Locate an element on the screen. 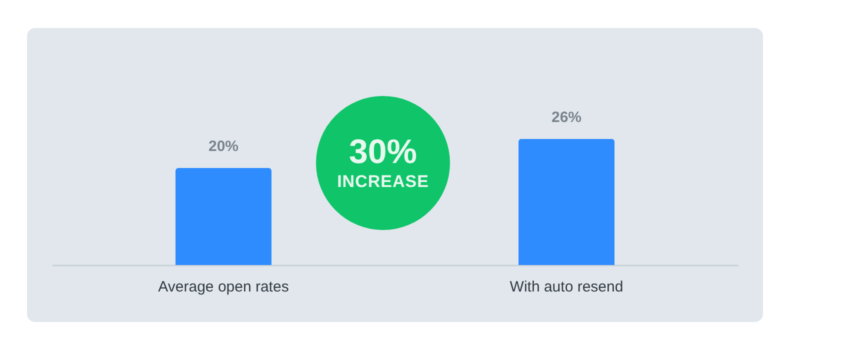 The width and height of the screenshot is (849, 355). x-tick-label: With auto resend is located at coordinates (567, 287).